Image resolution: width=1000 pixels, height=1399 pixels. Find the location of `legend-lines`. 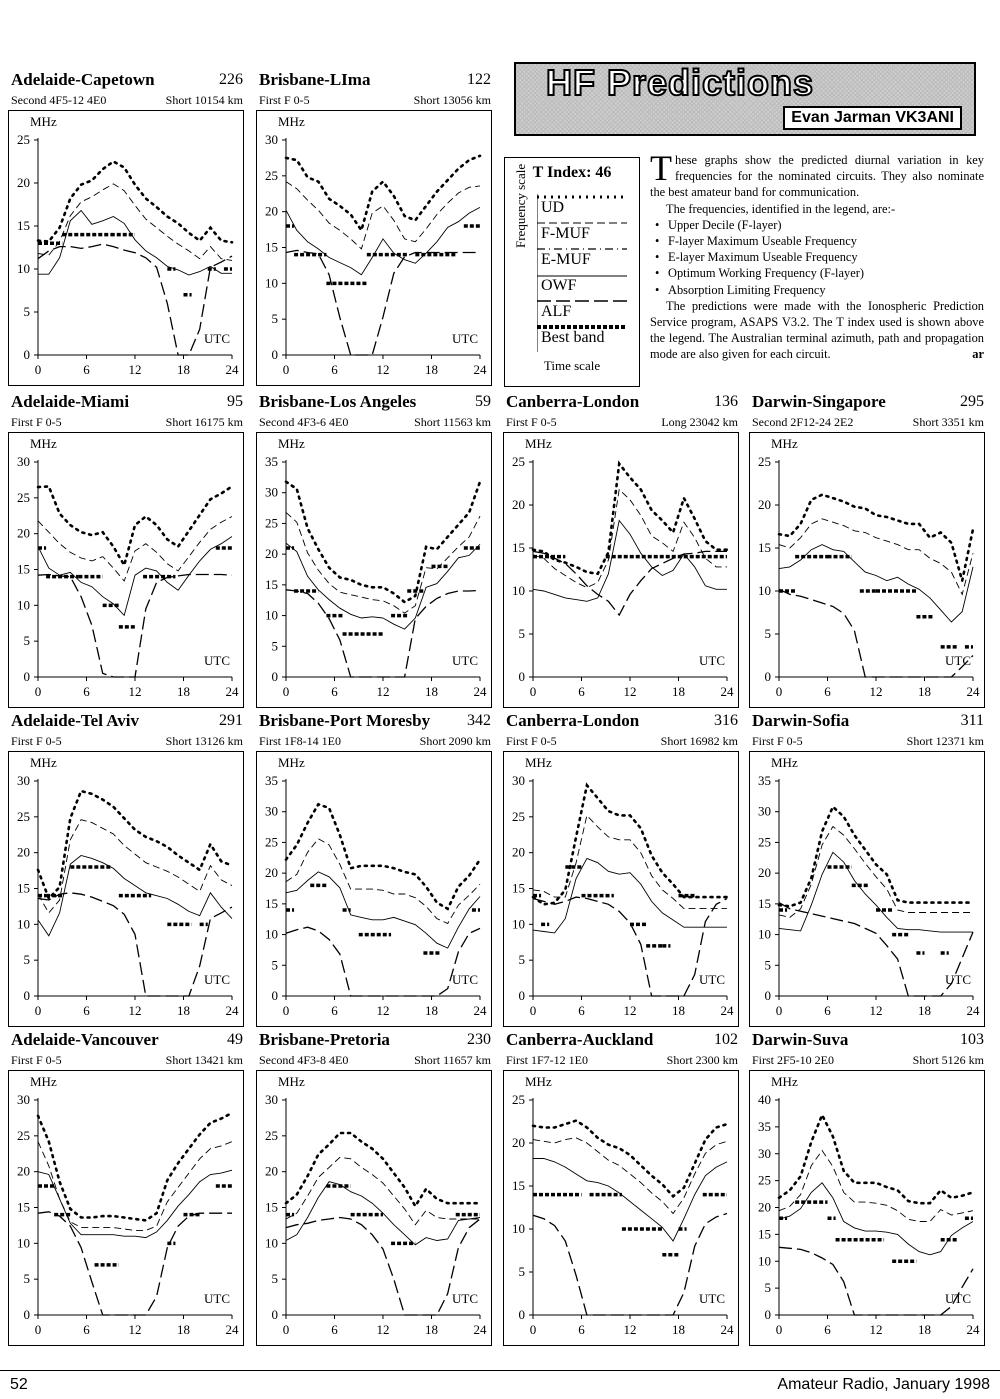

legend-lines is located at coordinates (582, 273).